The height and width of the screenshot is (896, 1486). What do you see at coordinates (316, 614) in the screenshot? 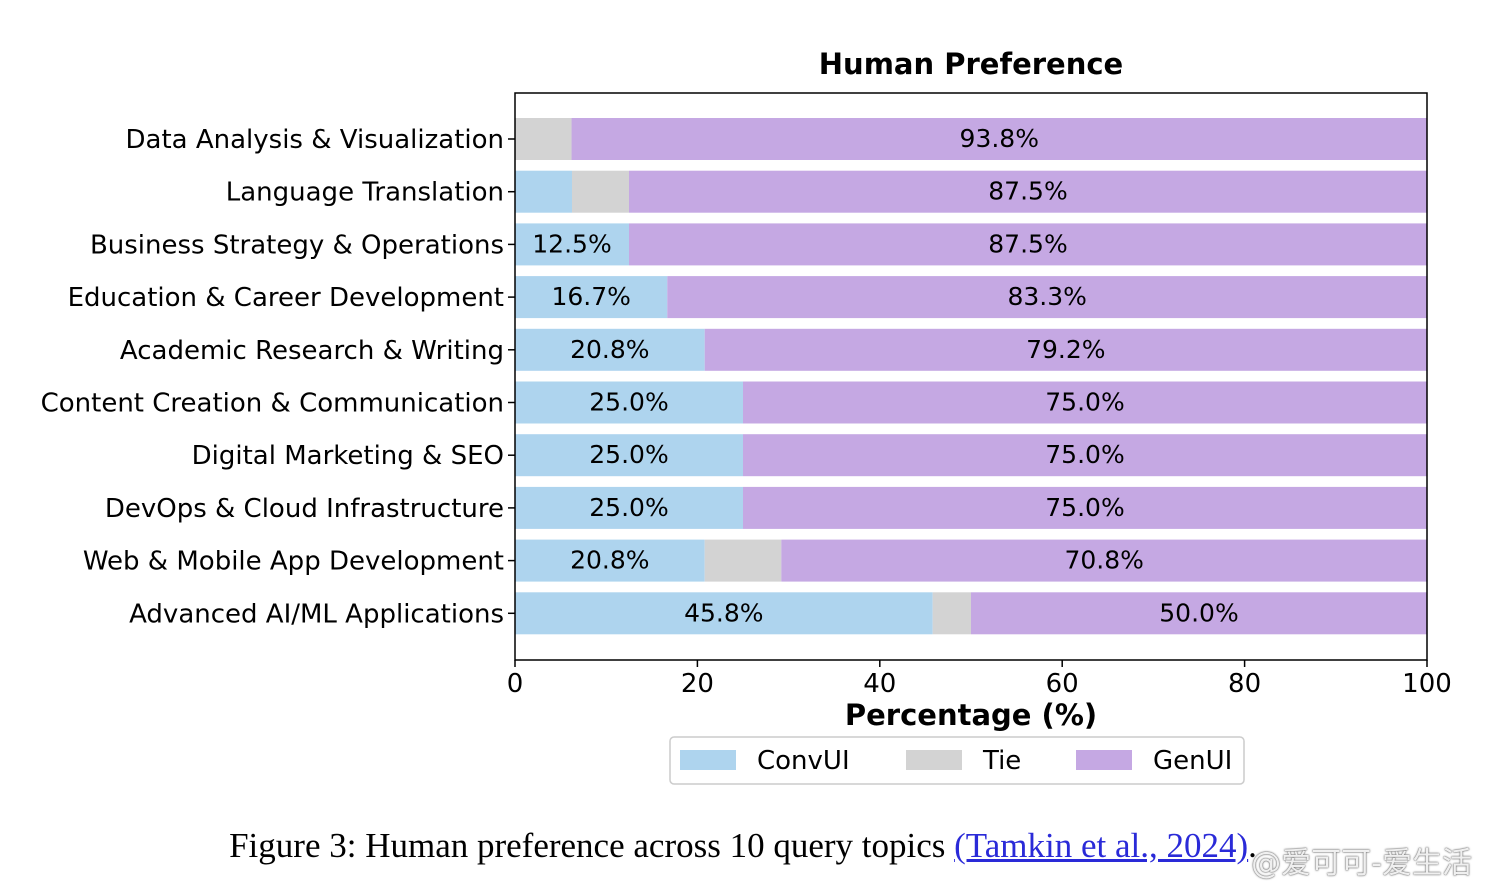
I see `y-tick-label: Advanced AI/ML Applications` at bounding box center [316, 614].